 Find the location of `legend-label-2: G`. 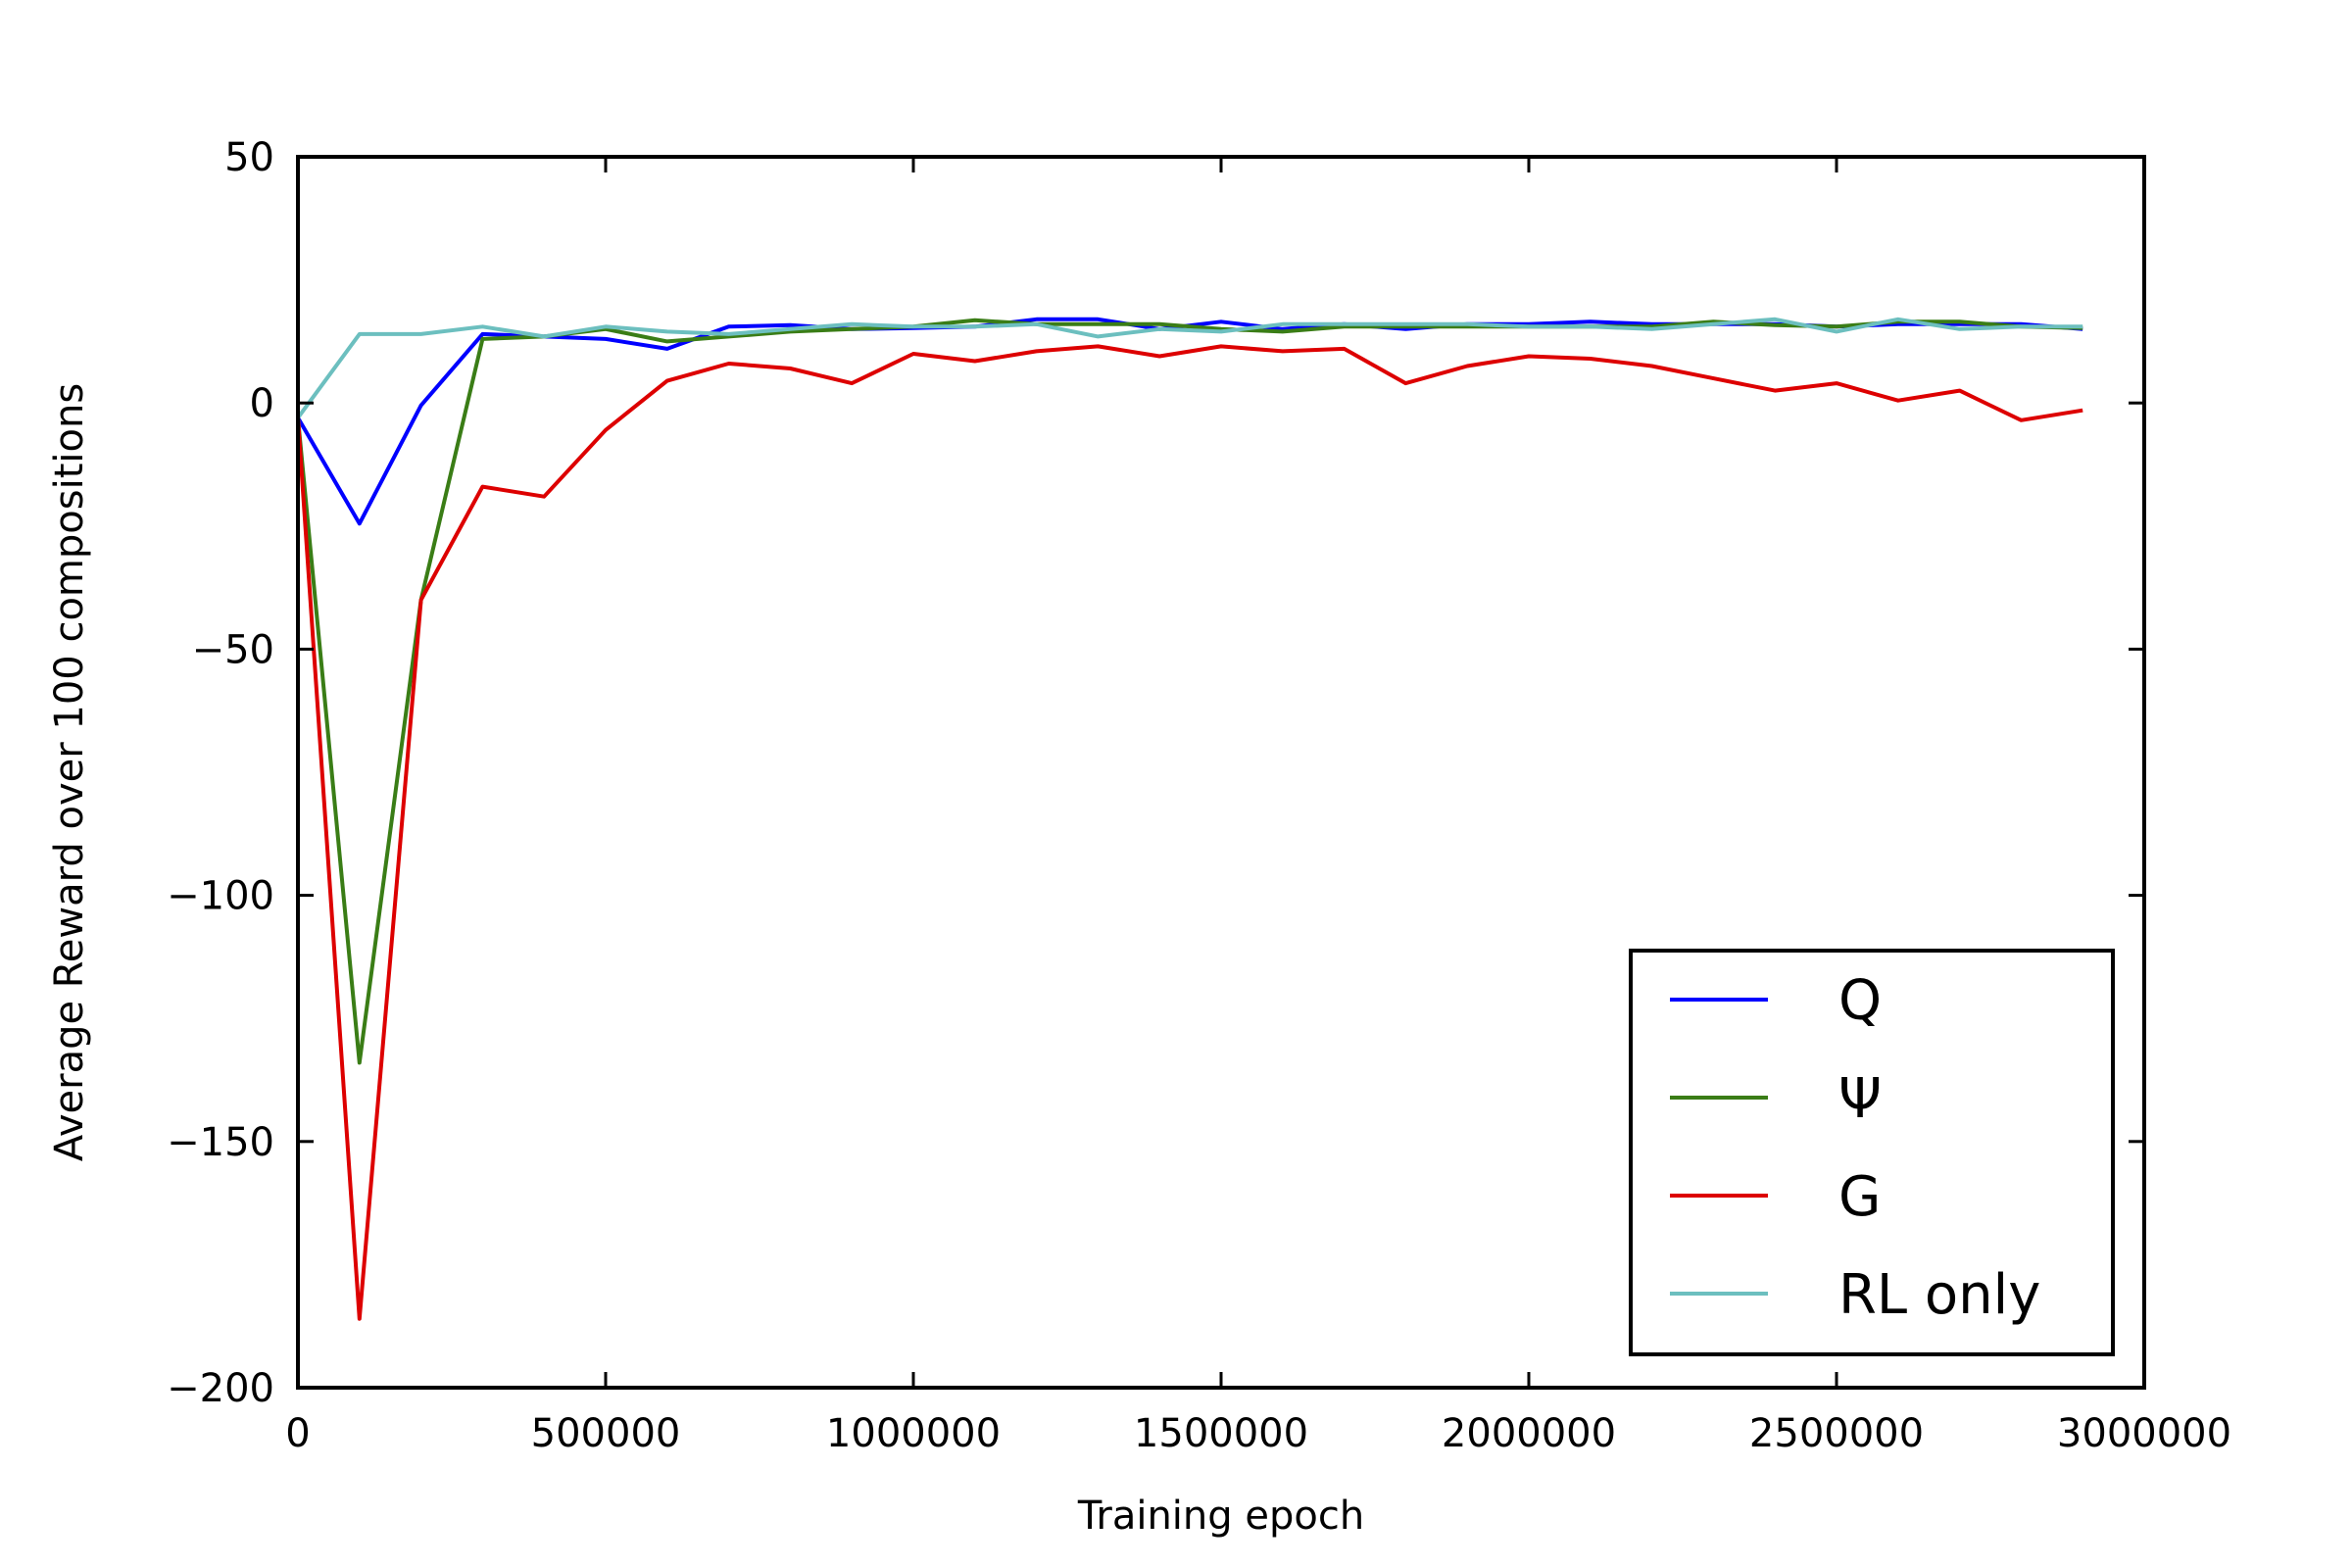

legend-label-2: G is located at coordinates (1859, 1197).